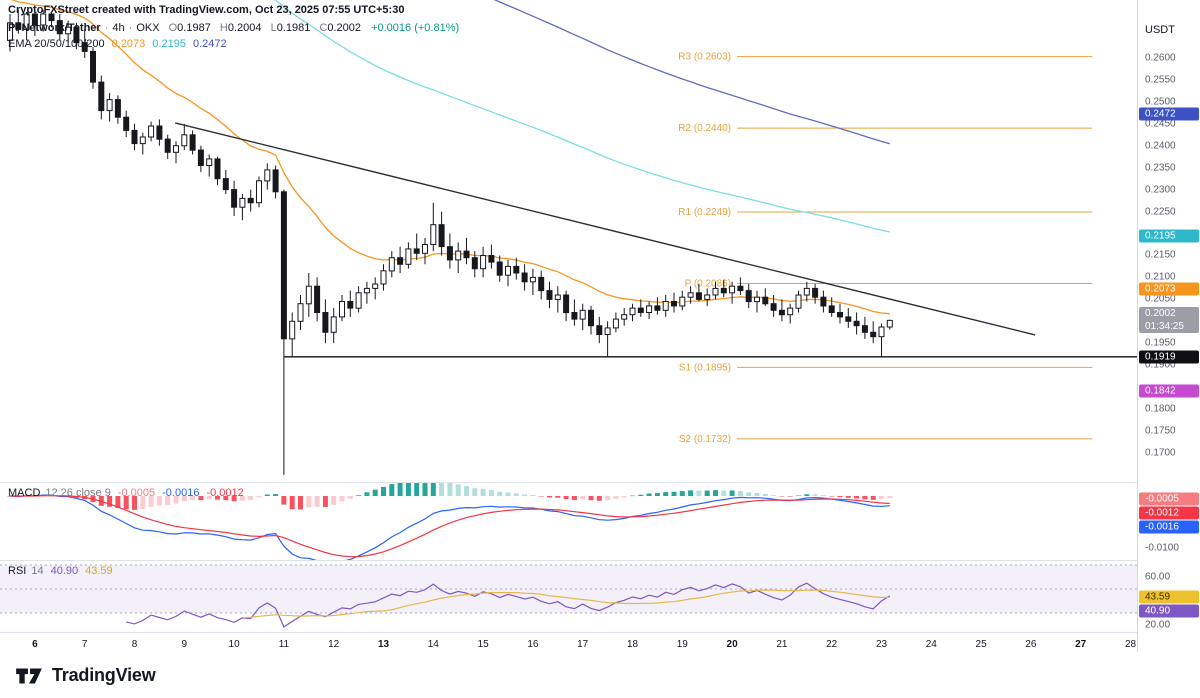 The width and height of the screenshot is (1200, 698). What do you see at coordinates (173, 28) in the screenshot?
I see `open-key: O` at bounding box center [173, 28].